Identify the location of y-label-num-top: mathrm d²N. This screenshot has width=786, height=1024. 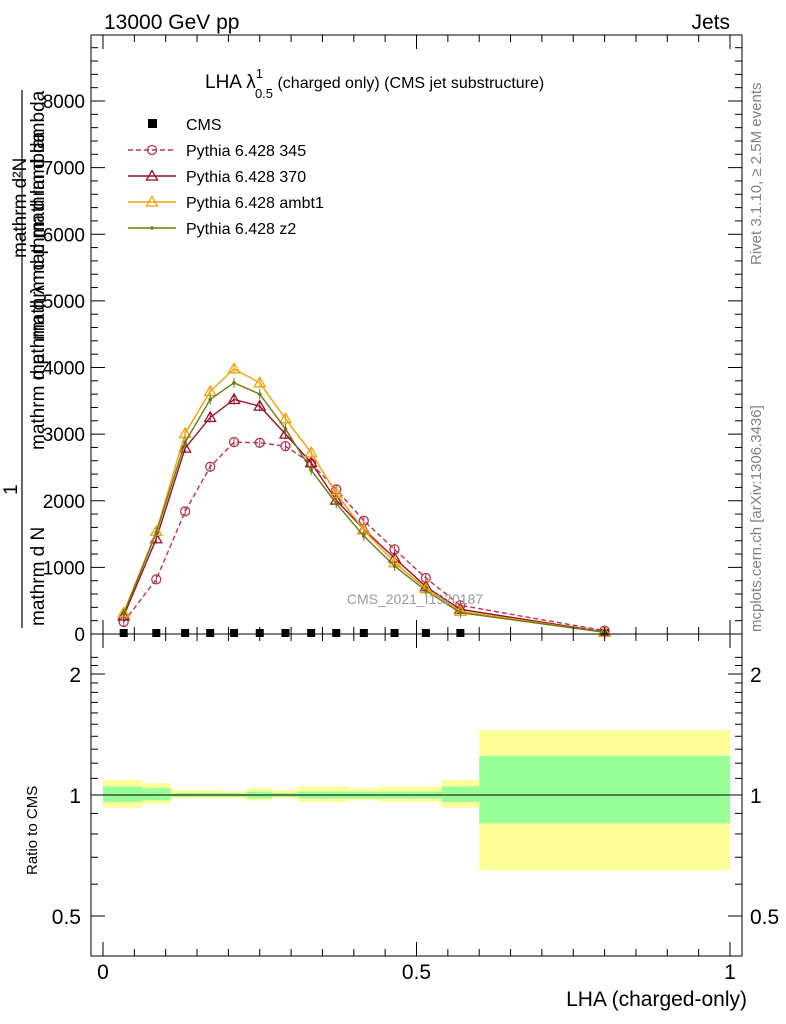
(20, 208).